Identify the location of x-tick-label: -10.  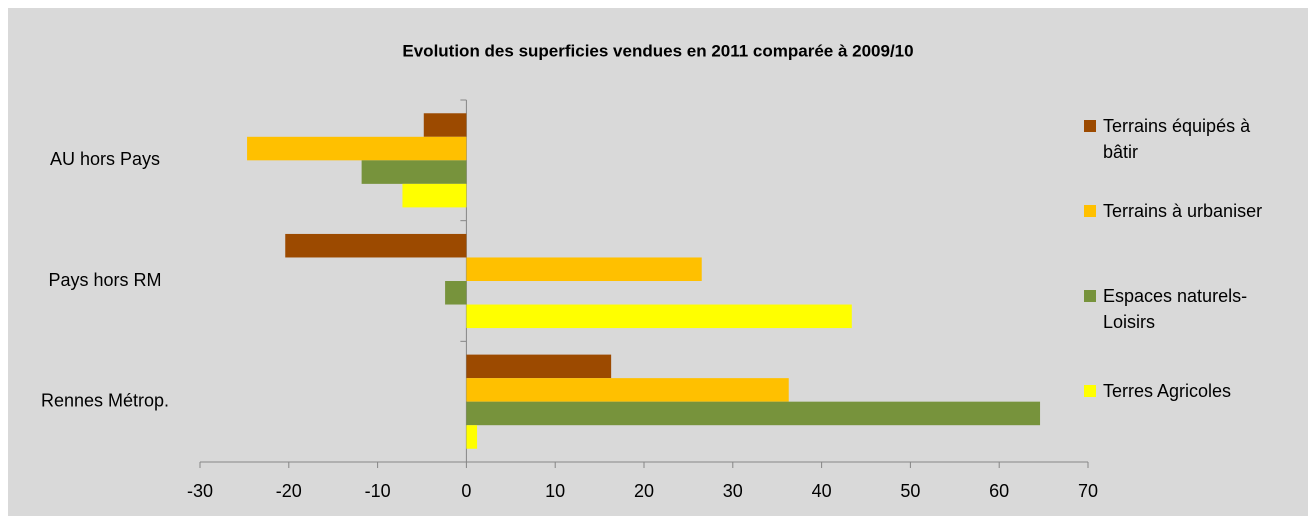
(378, 491).